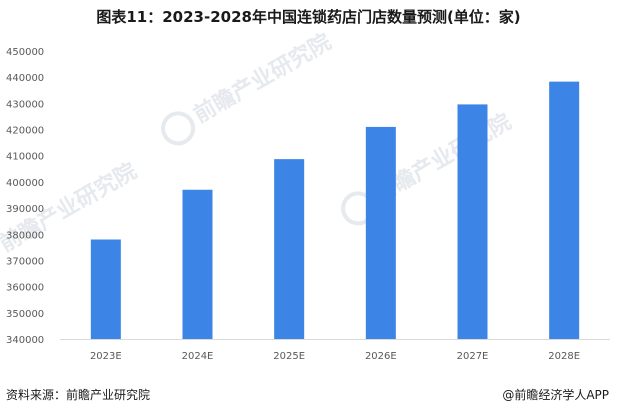 Image resolution: width=617 pixels, height=411 pixels. I want to click on x-tick-label: 2025E, so click(289, 356).